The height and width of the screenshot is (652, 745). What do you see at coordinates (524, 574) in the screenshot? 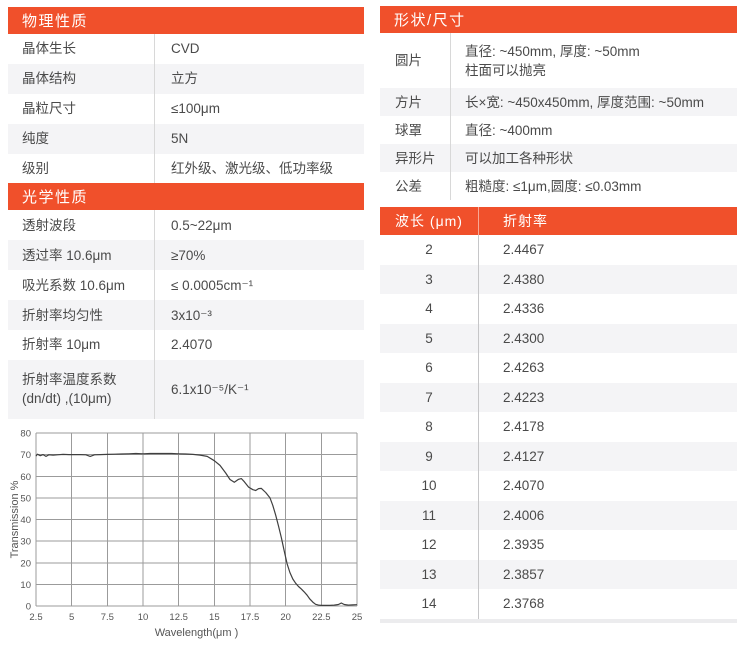
I see `refractive-index-cell: 2.3857` at bounding box center [524, 574].